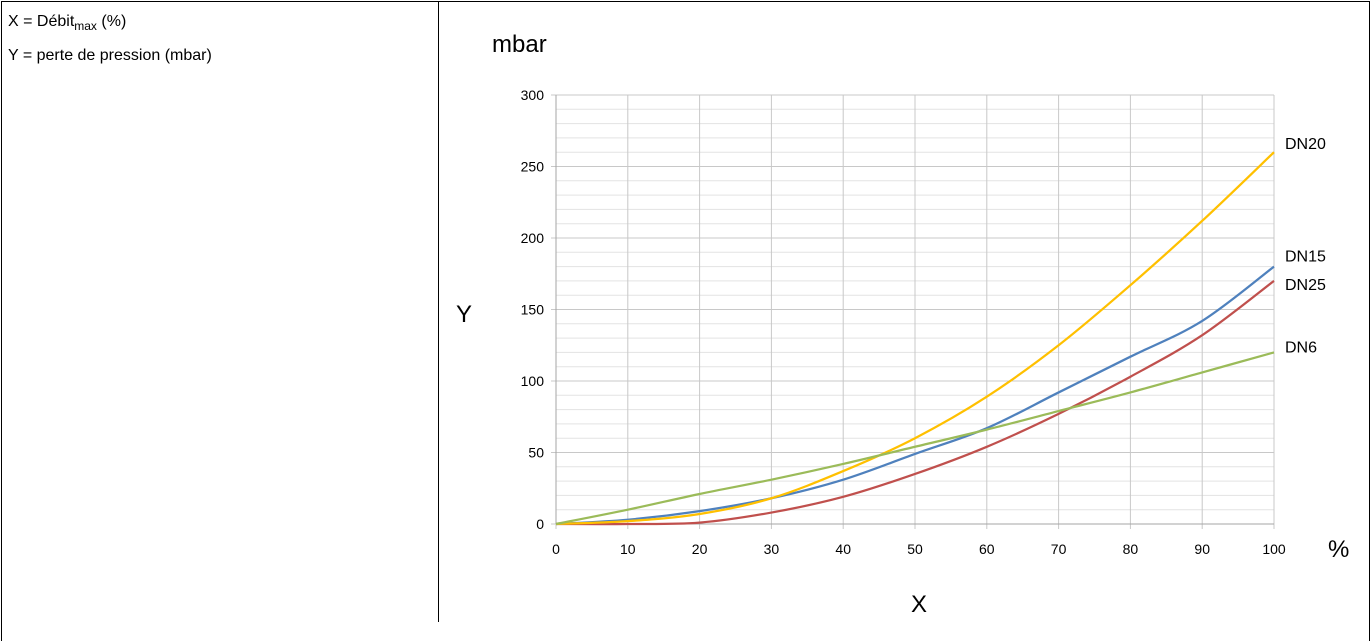  I want to click on x-tick-label: 0, so click(556, 549).